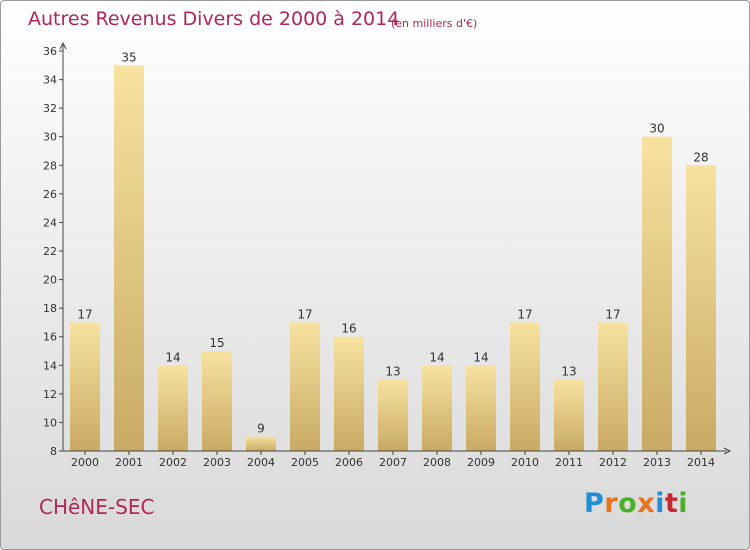 The width and height of the screenshot is (750, 550). What do you see at coordinates (50, 108) in the screenshot?
I see `y-tick-label: 32` at bounding box center [50, 108].